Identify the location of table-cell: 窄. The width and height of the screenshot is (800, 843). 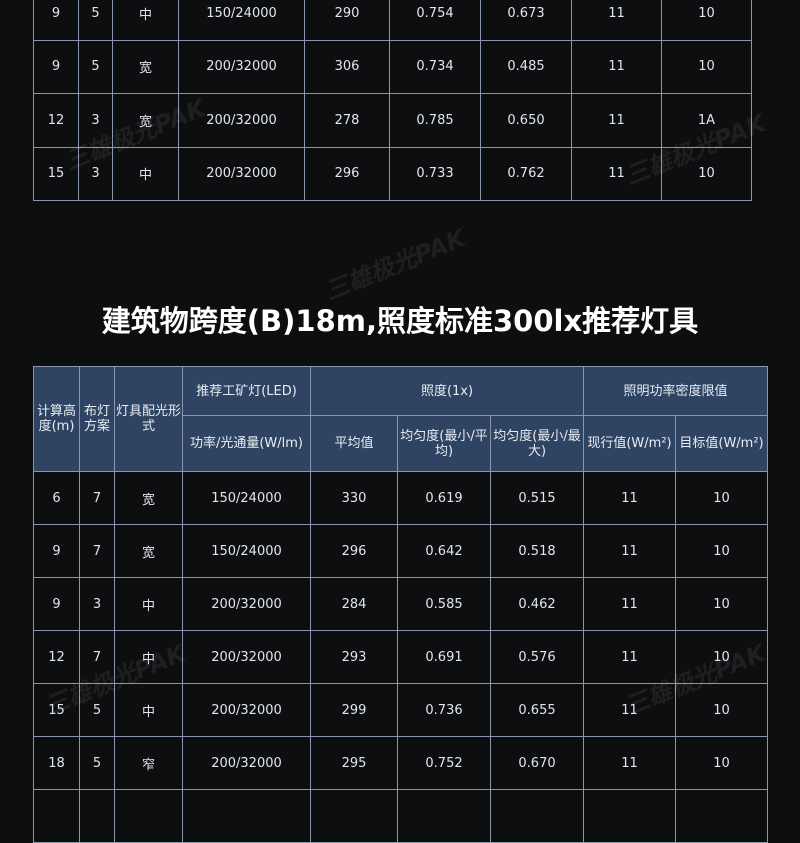
(148, 763).